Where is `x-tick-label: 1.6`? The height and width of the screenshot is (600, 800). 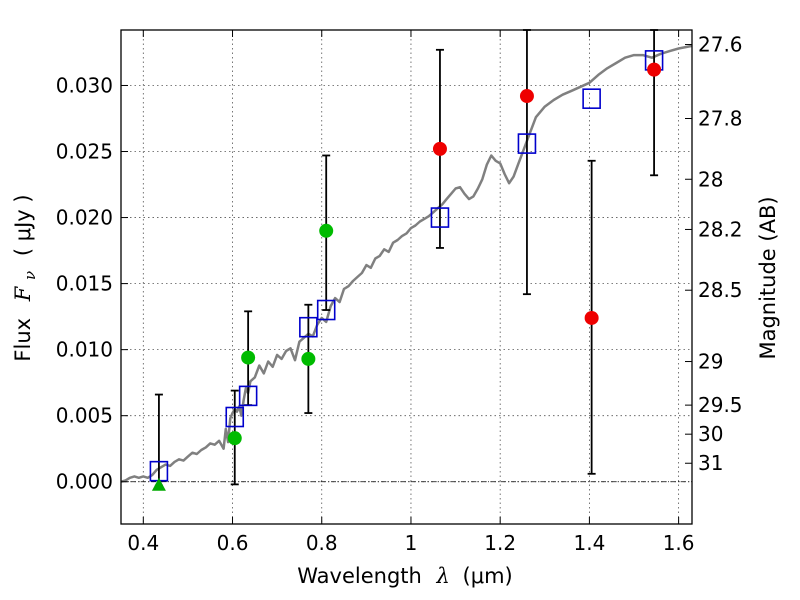
x-tick-label: 1.6 is located at coordinates (679, 543).